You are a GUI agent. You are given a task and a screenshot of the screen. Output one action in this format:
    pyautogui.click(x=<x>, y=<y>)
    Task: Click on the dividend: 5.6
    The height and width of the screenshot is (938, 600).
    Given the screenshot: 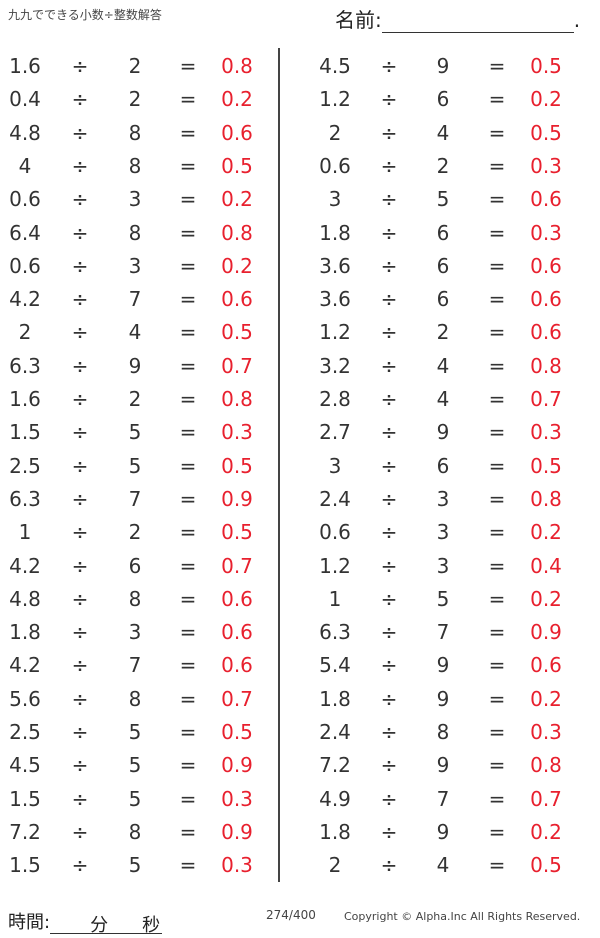 What is the action you would take?
    pyautogui.click(x=25, y=698)
    